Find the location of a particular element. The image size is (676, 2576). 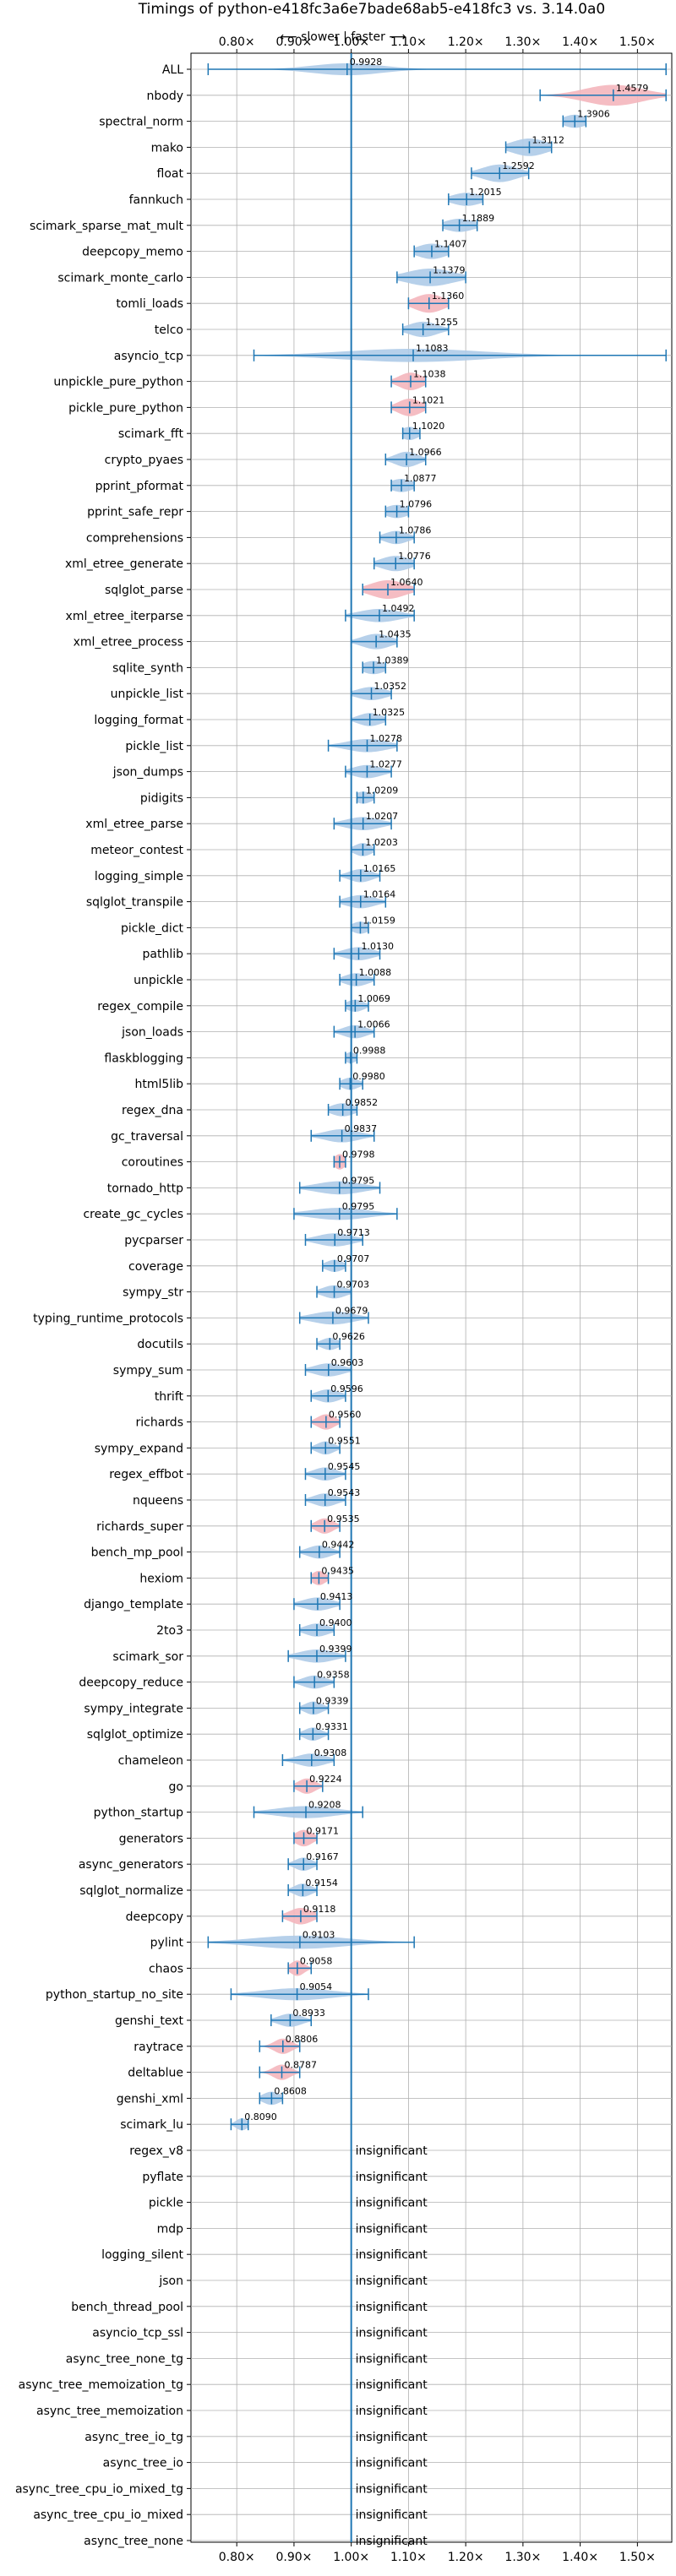

value-label-chaos: 0.9058 is located at coordinates (316, 1960).